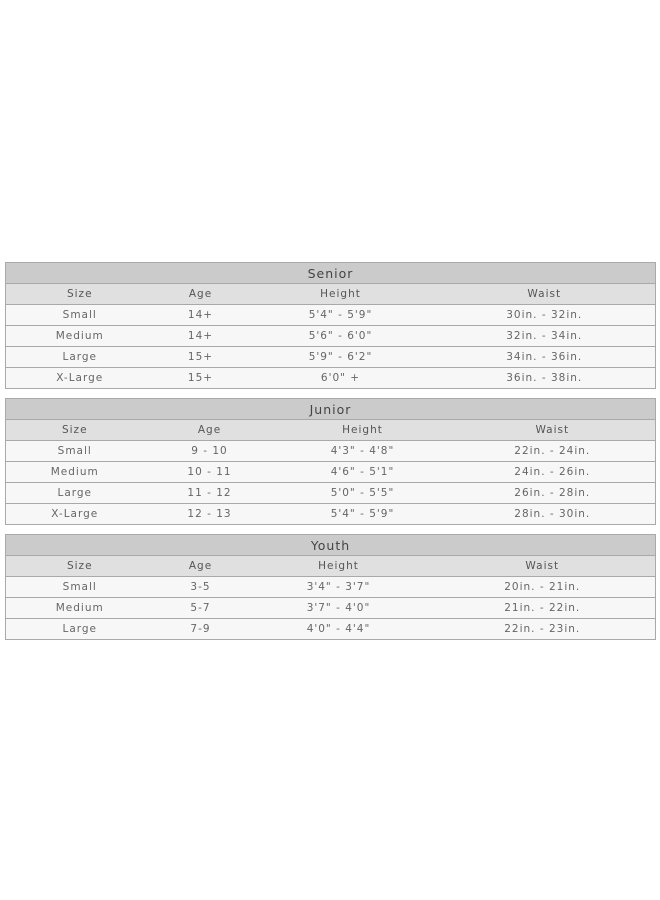  I want to click on table-cell: 32in. - 34in., so click(544, 336).